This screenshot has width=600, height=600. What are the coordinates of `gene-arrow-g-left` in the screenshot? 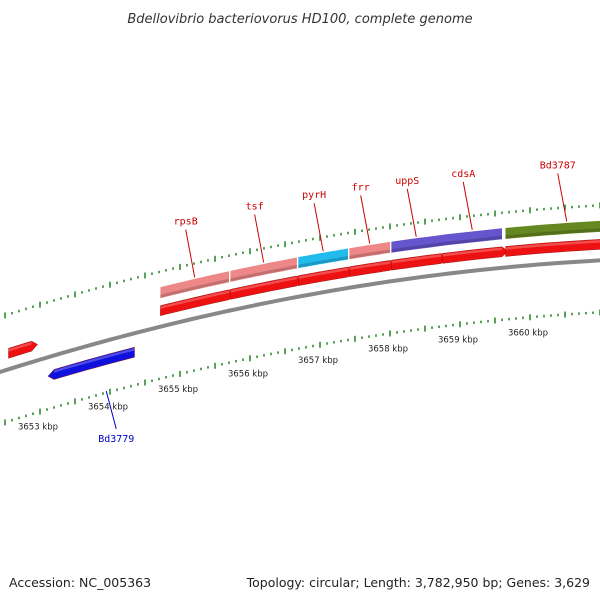 It's located at (23, 349).